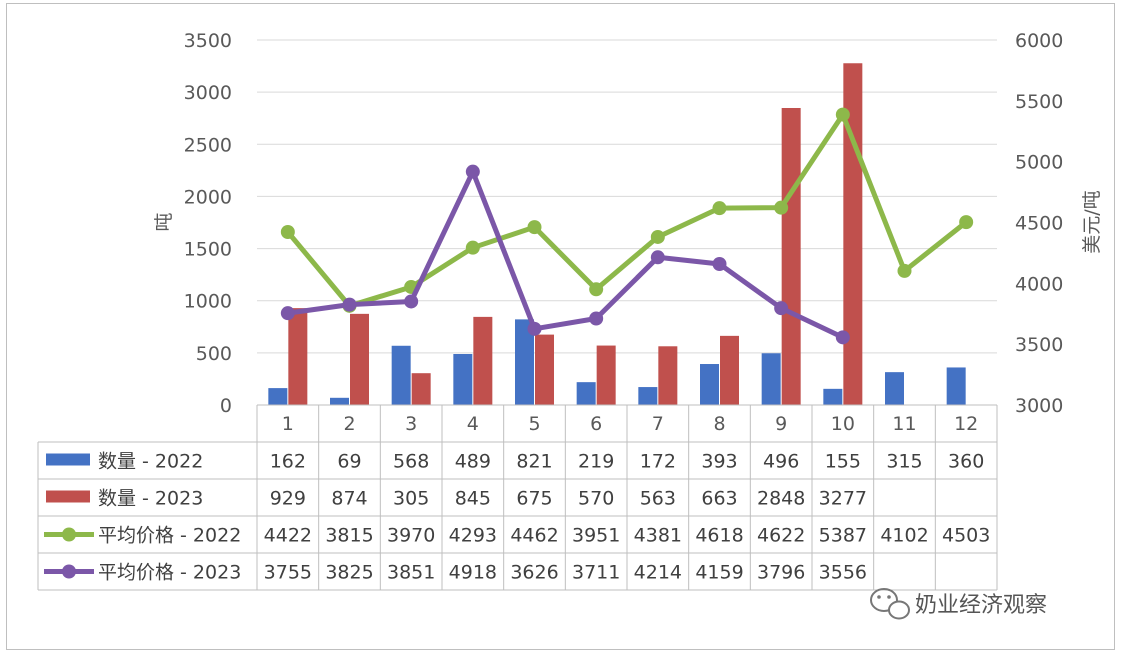  What do you see at coordinates (904, 536) in the screenshot?
I see `table-cell: 4102` at bounding box center [904, 536].